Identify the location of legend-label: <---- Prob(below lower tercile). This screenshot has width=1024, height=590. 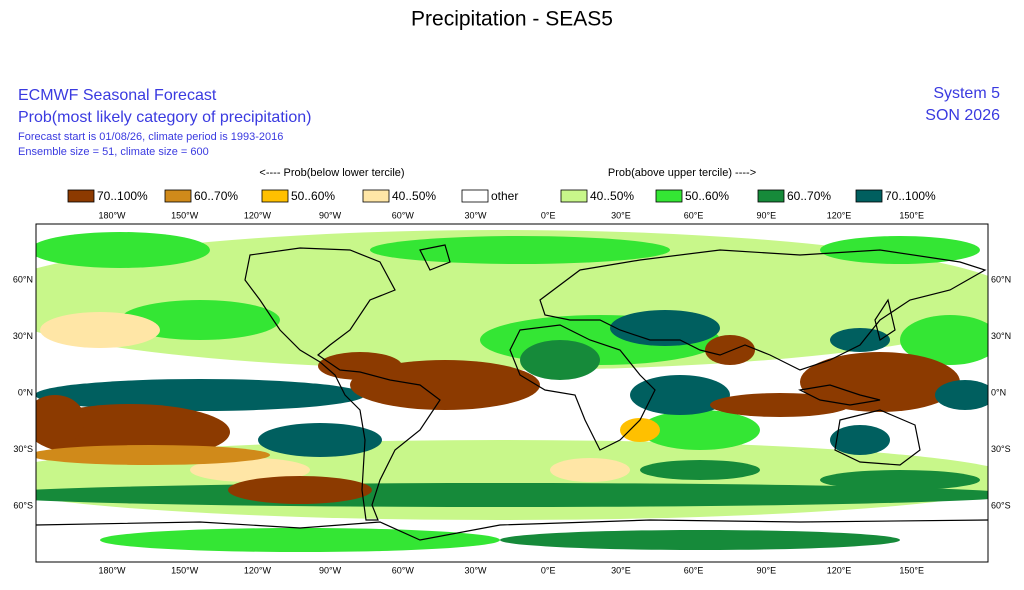
(331, 173).